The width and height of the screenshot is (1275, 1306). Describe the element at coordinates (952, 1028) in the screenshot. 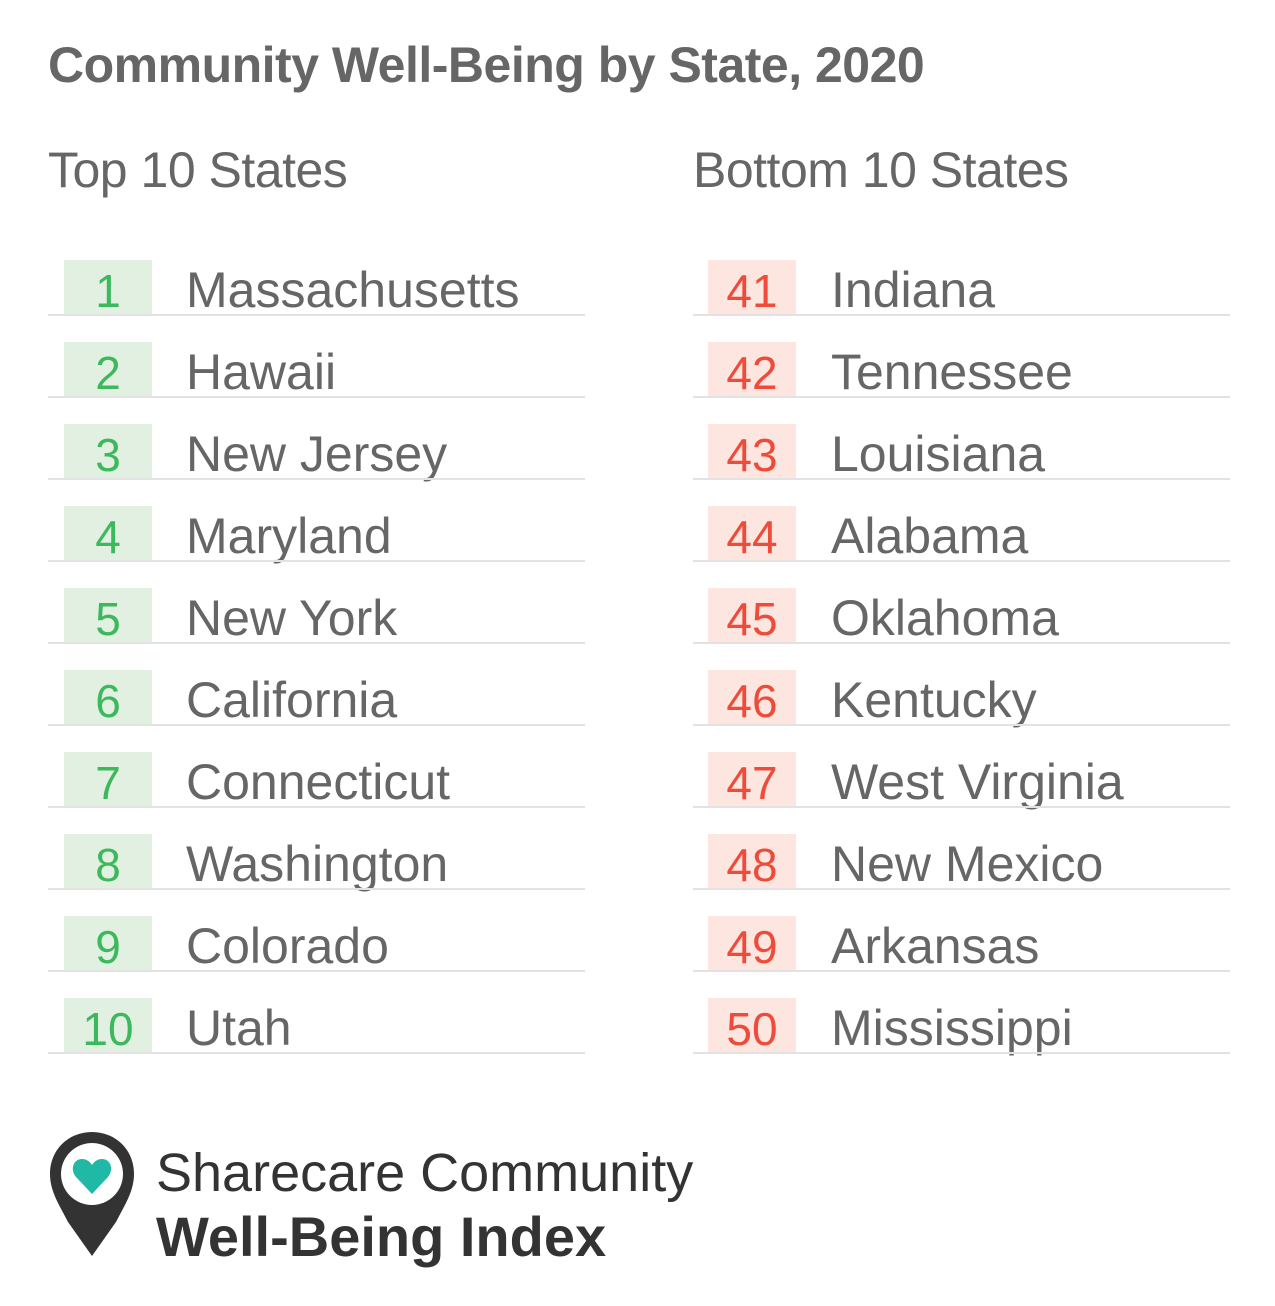

I see `state-name: Mississippi` at that location.